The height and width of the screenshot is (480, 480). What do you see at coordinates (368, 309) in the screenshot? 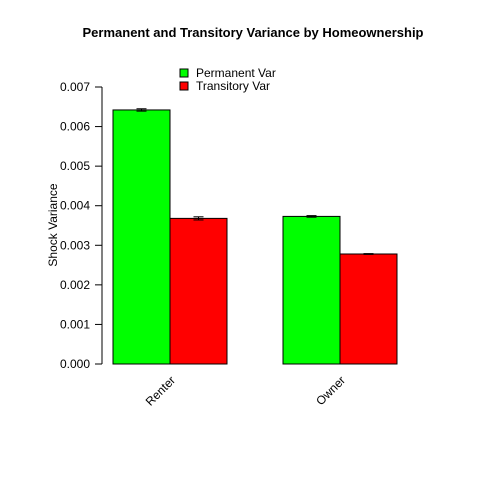
I see `bar-owner-transitory` at bounding box center [368, 309].